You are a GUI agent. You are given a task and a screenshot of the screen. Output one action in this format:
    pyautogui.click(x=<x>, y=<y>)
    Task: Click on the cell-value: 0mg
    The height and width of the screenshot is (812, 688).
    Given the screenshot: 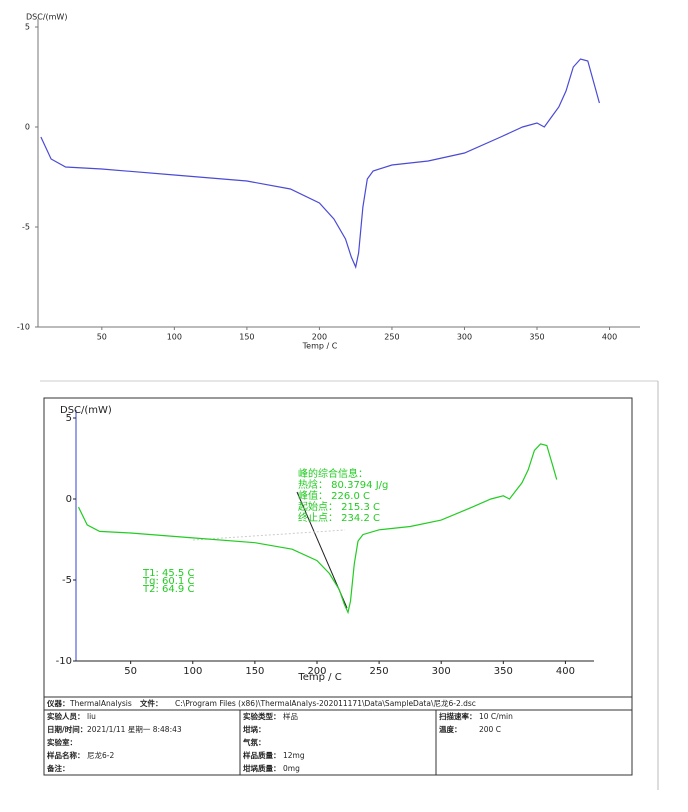 What is the action you would take?
    pyautogui.click(x=291, y=768)
    